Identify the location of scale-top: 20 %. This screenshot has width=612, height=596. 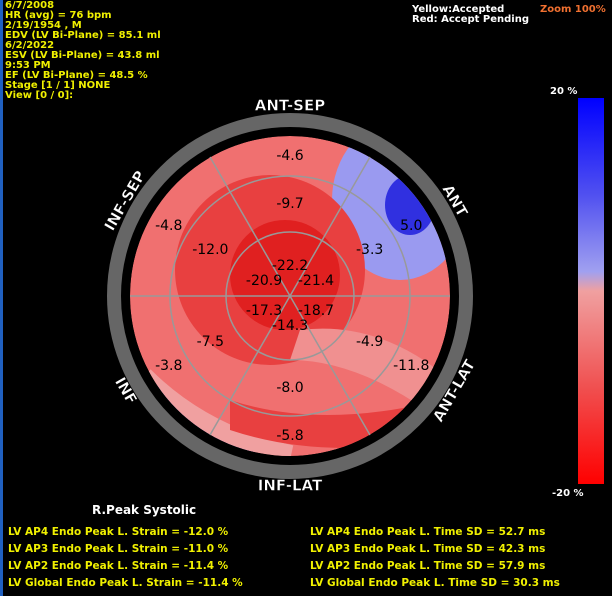
(563, 91).